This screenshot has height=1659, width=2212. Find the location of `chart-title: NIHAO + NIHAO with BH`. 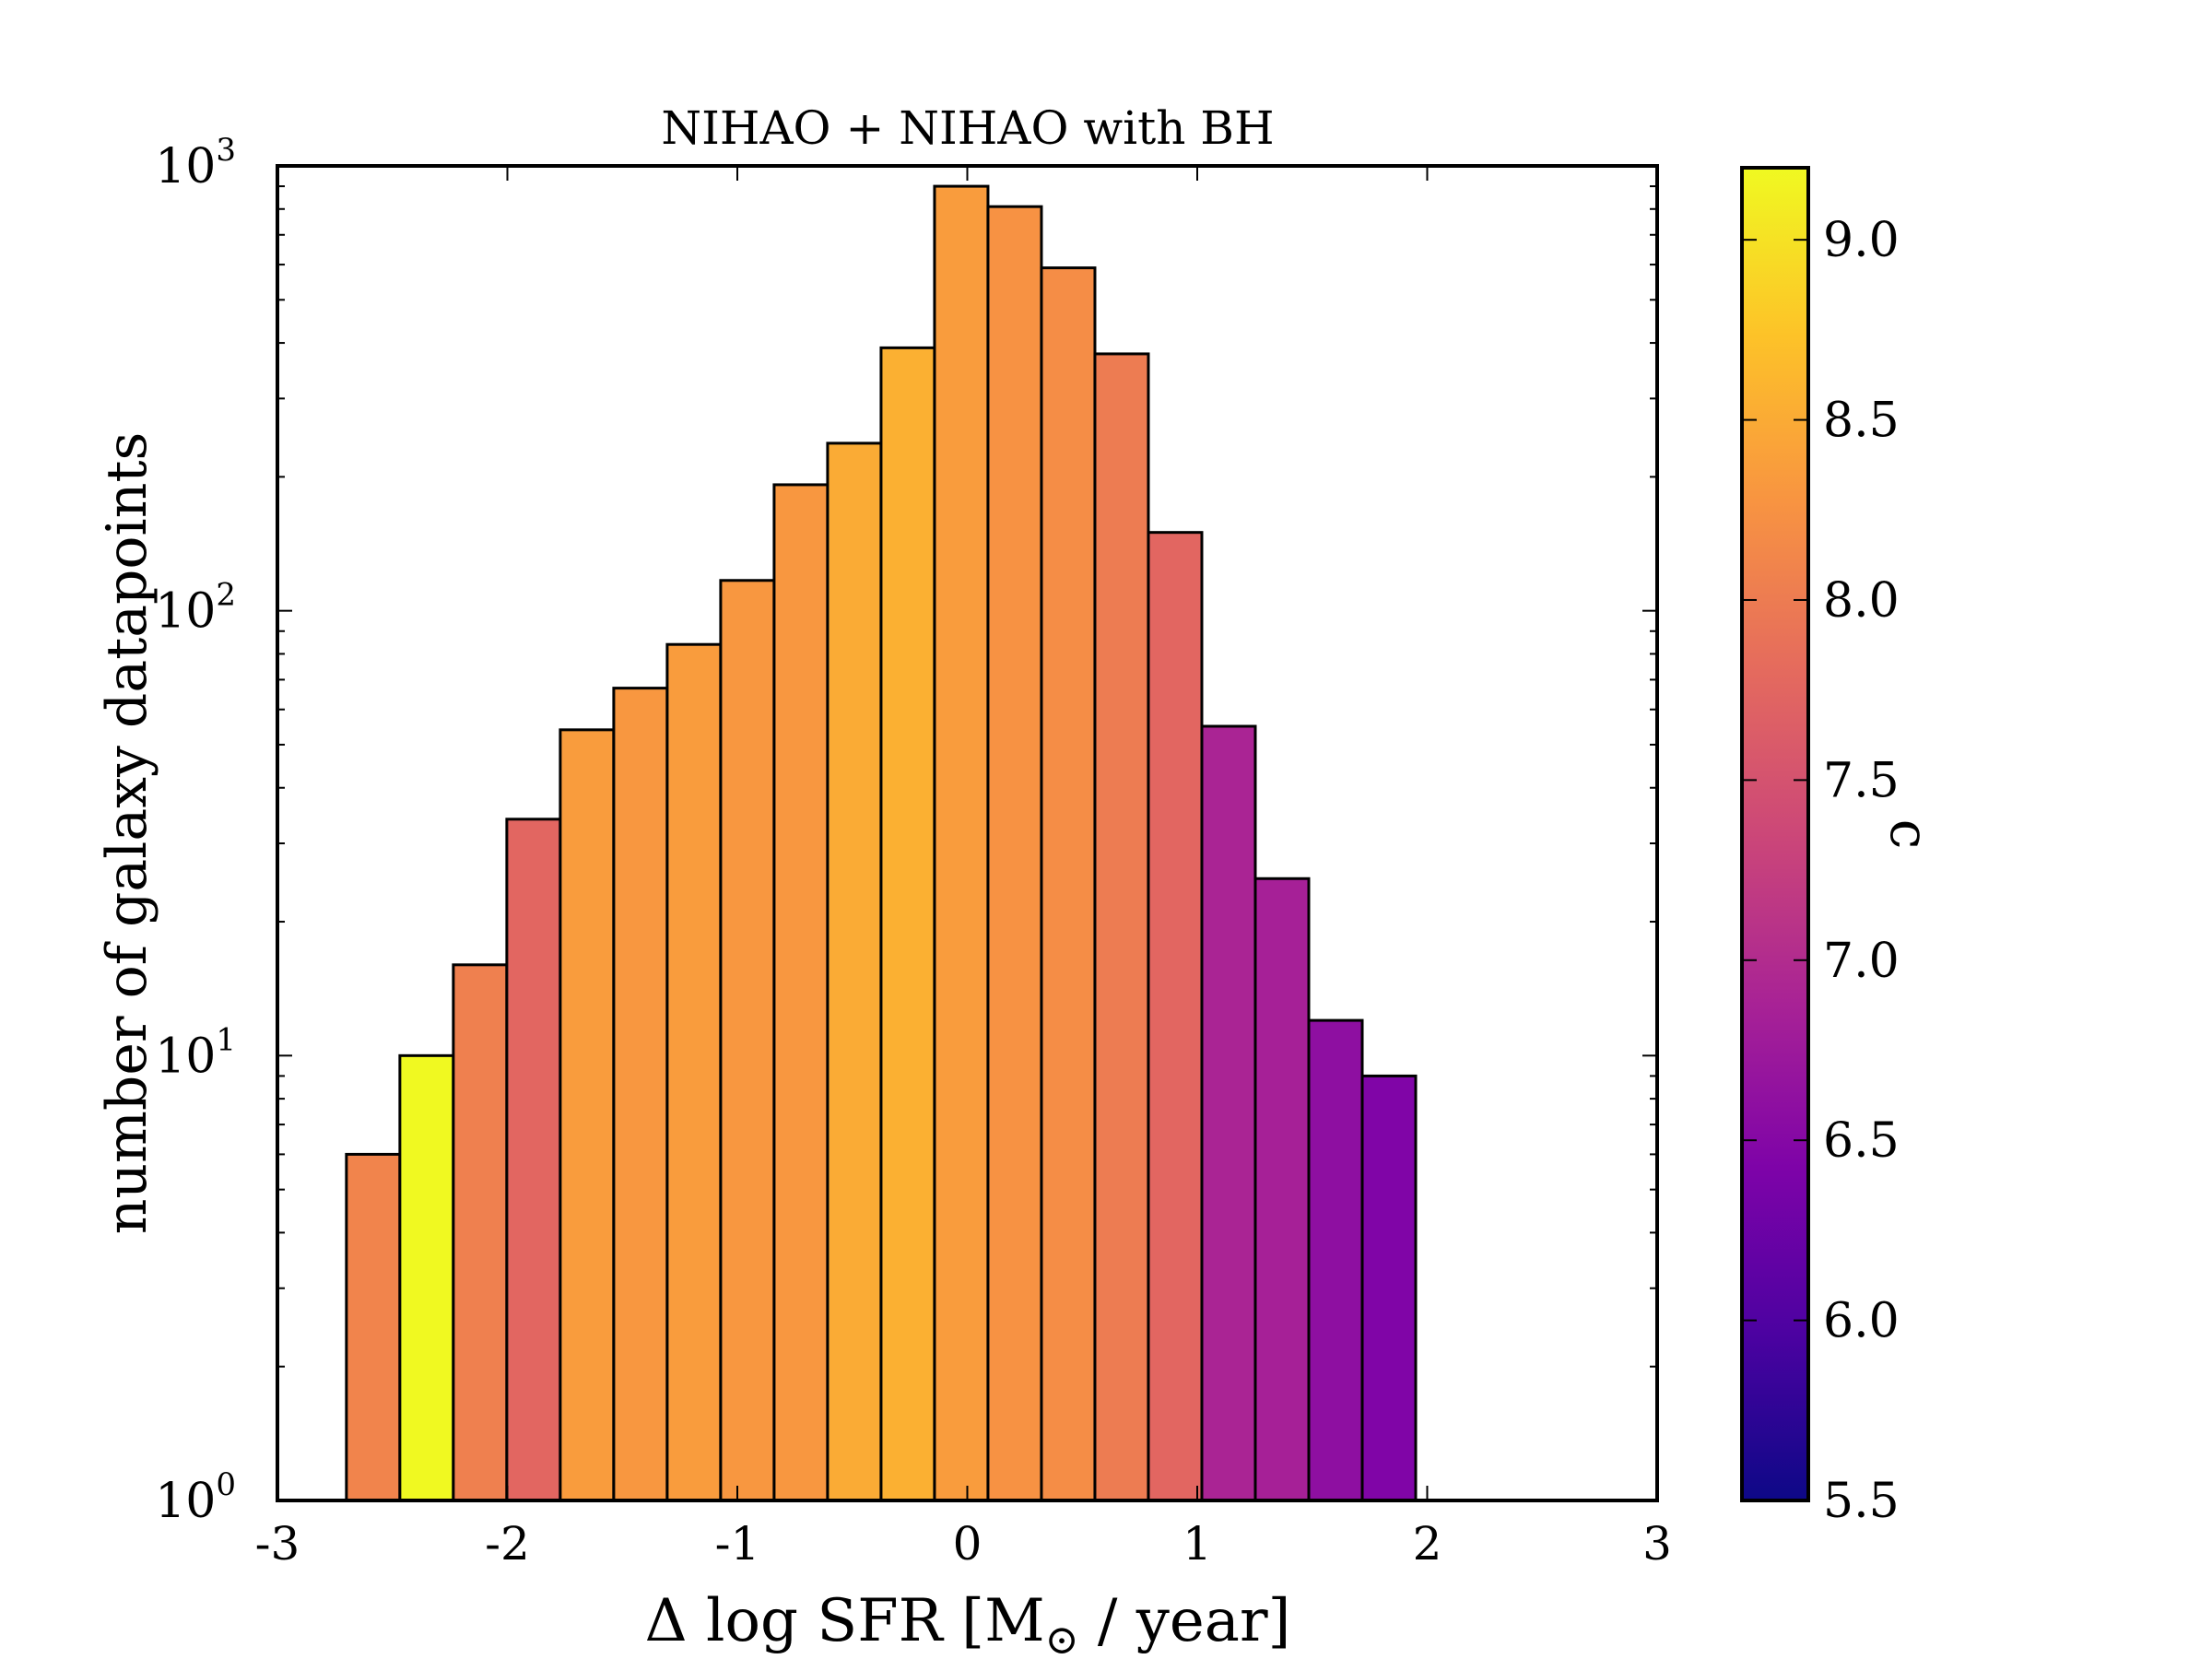

chart-title: NIHAO + NIHAO with BH is located at coordinates (967, 128).